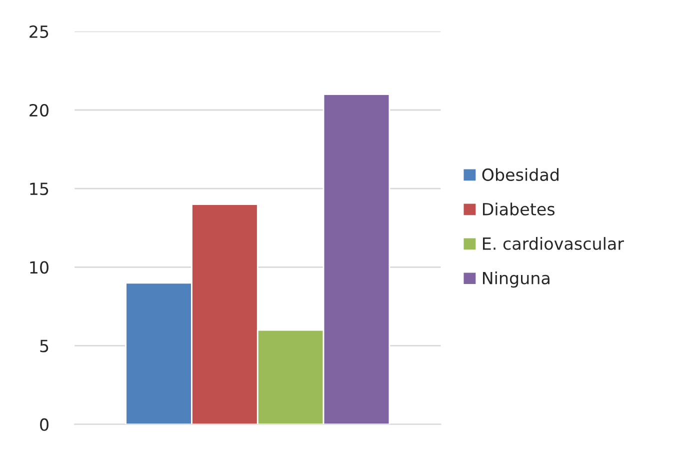 This screenshot has width=678, height=449. Describe the element at coordinates (39, 267) in the screenshot. I see `y-tick-label: 10` at that location.